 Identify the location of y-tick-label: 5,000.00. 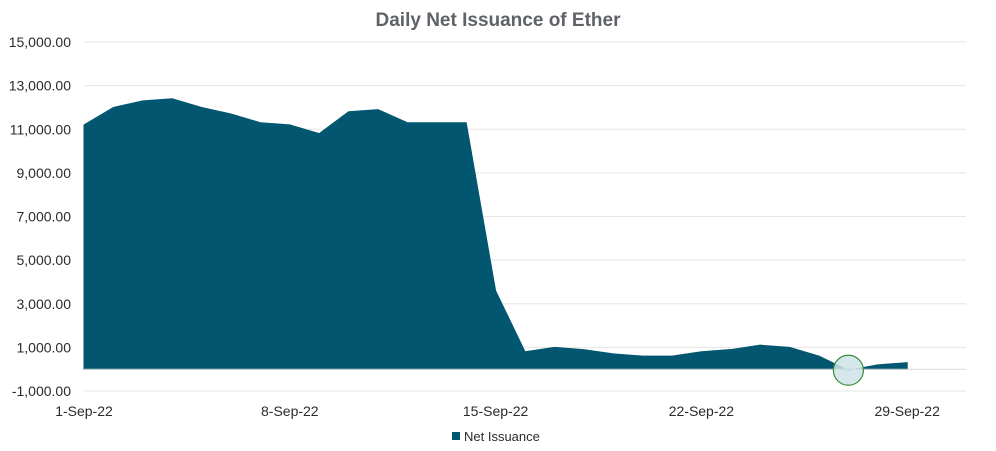
(44, 260).